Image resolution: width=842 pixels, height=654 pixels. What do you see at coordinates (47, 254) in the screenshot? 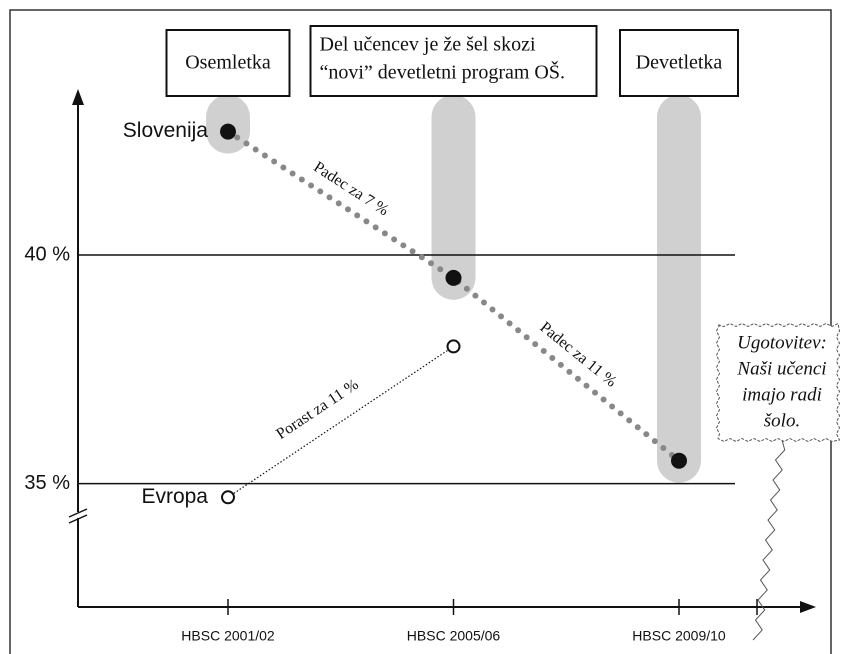
I see `y-tick-label: 40 %` at bounding box center [47, 254].